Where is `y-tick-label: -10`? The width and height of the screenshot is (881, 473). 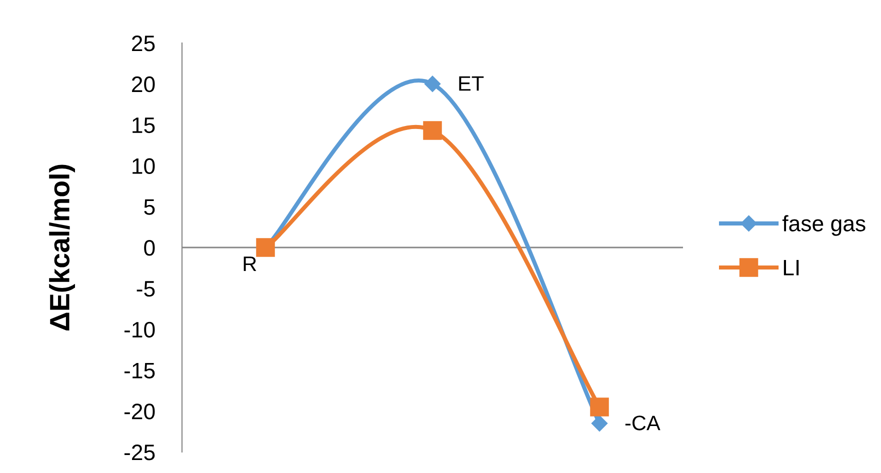
y-tick-label: -10 is located at coordinates (139, 330).